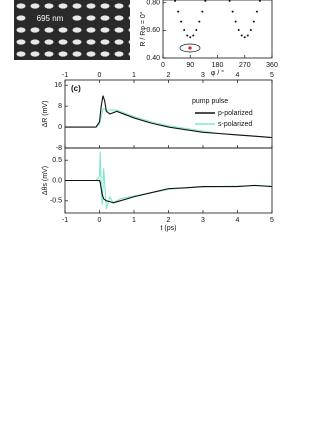 Image resolution: width=332 pixels, height=430 pixels. Describe the element at coordinates (238, 75) in the screenshot. I see `x-tick-label-top: 4` at that location.